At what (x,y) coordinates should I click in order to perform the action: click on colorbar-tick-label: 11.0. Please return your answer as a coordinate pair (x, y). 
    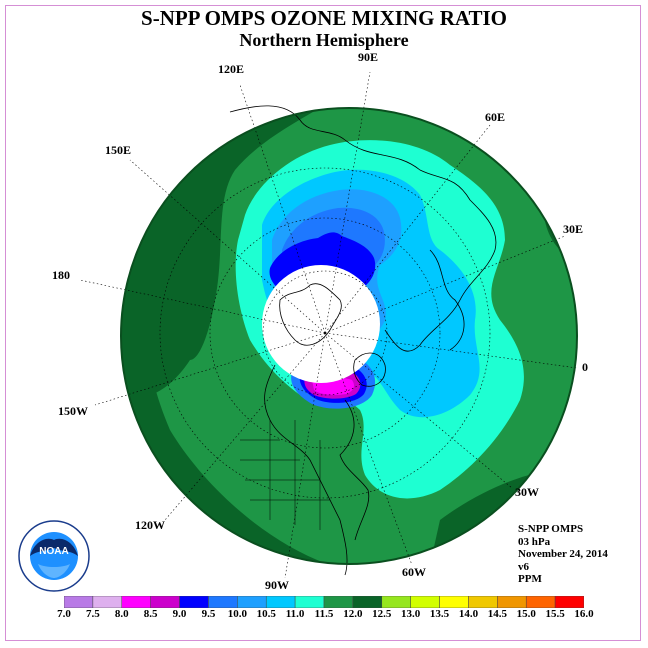
    Looking at the image, I should click on (295, 614).